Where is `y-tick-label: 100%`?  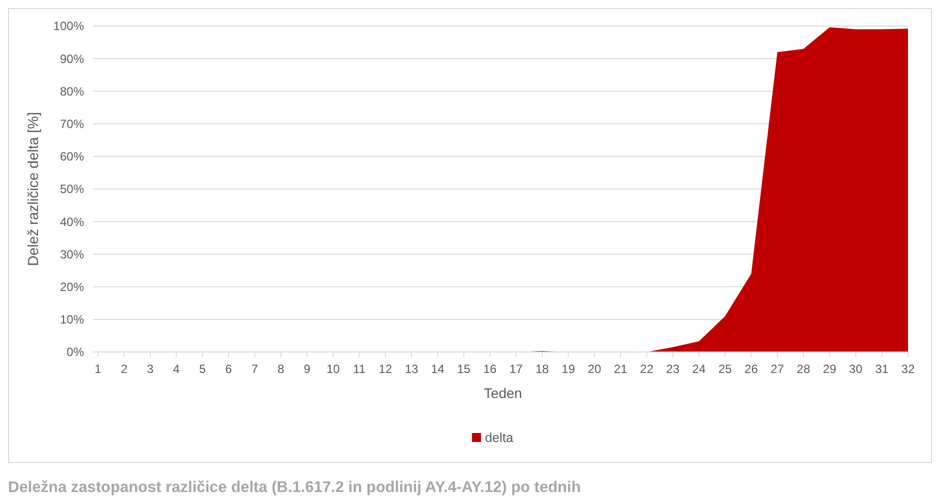
y-tick-label: 100% is located at coordinates (68, 26).